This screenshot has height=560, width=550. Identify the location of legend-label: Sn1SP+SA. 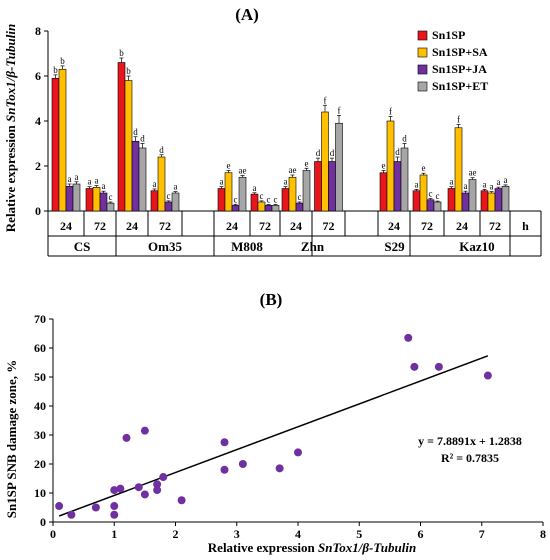
(460, 52).